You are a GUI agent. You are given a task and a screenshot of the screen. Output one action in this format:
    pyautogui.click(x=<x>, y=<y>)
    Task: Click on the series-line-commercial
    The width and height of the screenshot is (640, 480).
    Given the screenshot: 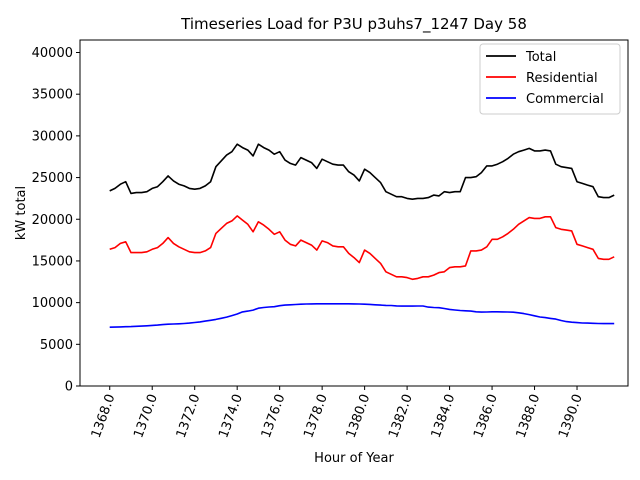 What is the action you would take?
    pyautogui.click(x=362, y=315)
    